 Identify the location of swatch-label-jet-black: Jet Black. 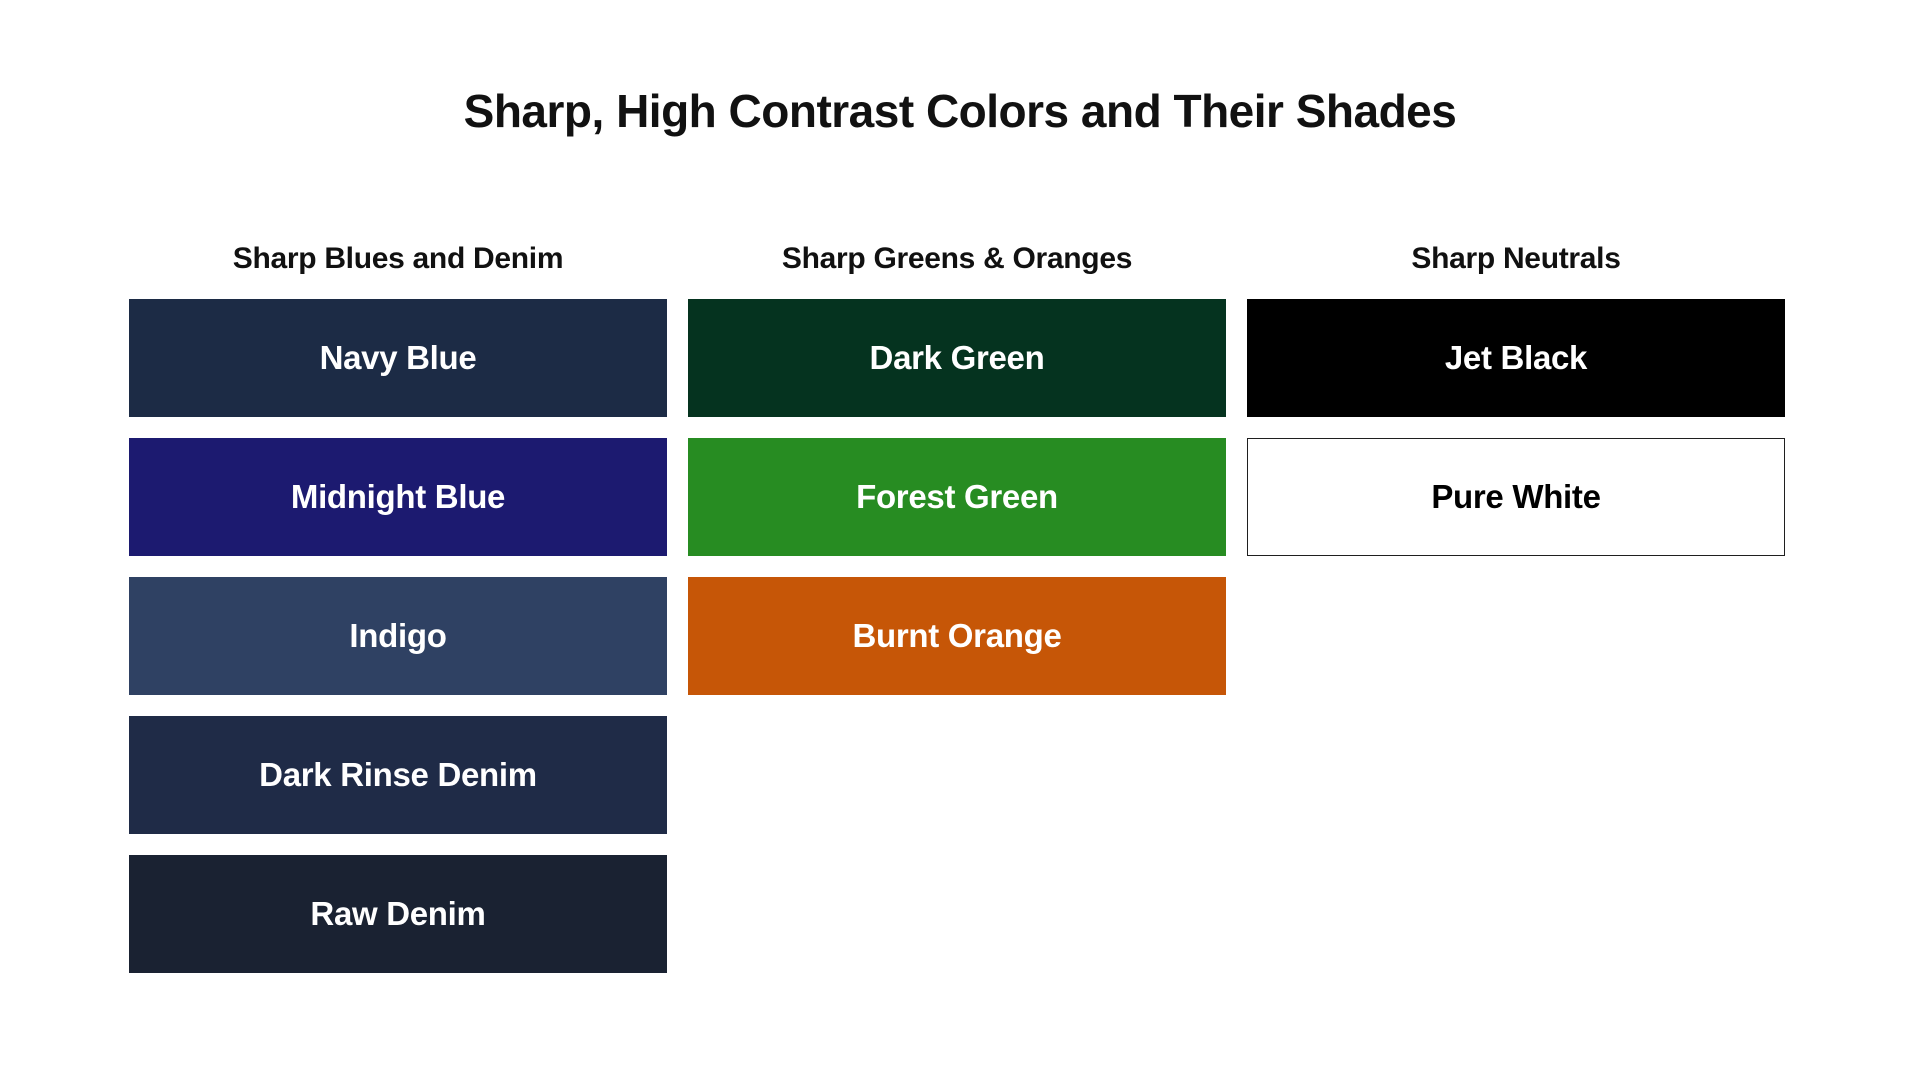
(1516, 357).